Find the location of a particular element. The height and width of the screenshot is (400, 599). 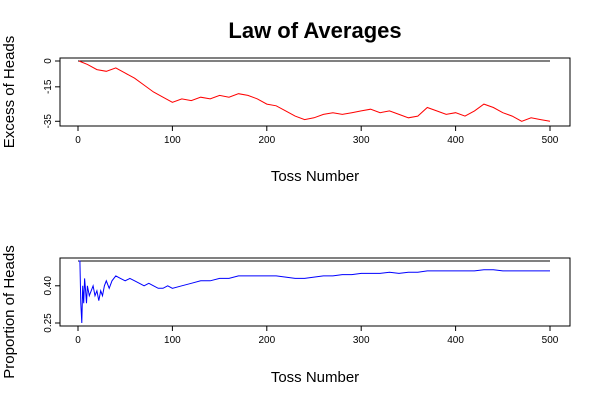

y-tick-label: -35 is located at coordinates (48, 121).